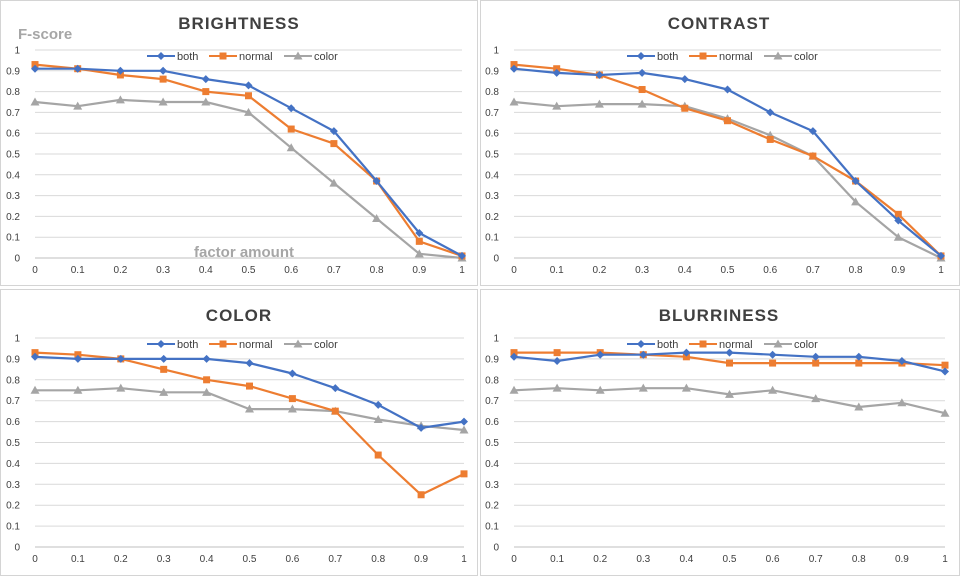 This screenshot has height=576, width=960. What do you see at coordinates (256, 57) in the screenshot?
I see `chart-brightness-legend-normal-label: normal` at bounding box center [256, 57].